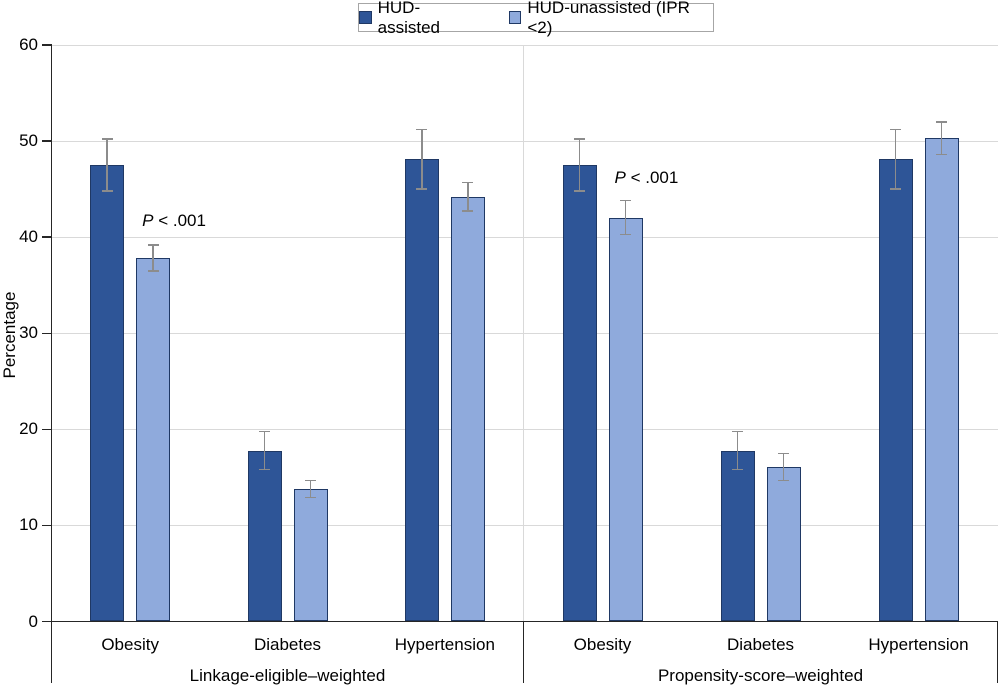 This screenshot has width=1000, height=690. I want to click on y-tick-label: 10, so click(28, 525).